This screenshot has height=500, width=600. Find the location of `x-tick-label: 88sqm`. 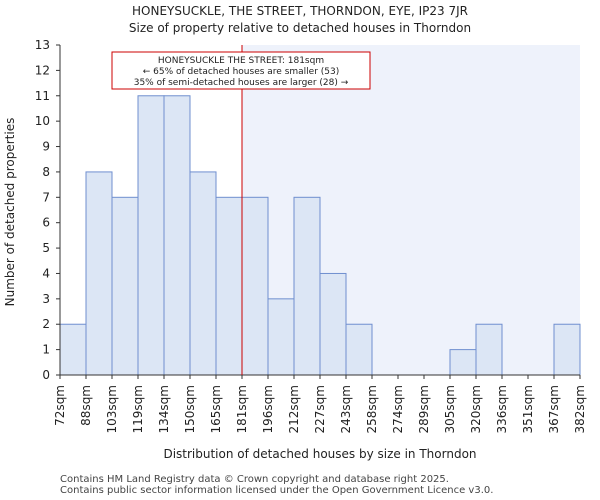

x-tick-label: 88sqm is located at coordinates (86, 405).